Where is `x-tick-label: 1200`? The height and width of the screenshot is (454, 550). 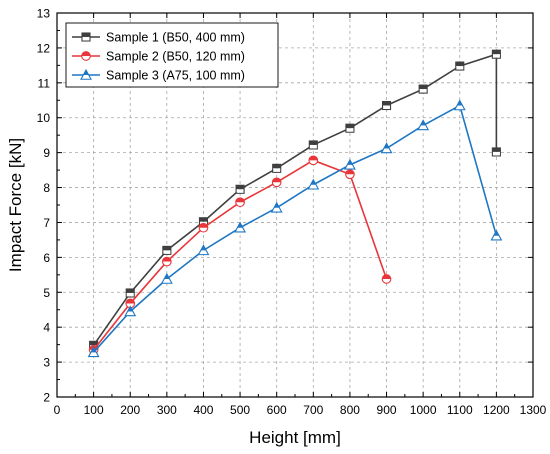
x-tick-label: 1200 is located at coordinates (496, 410).